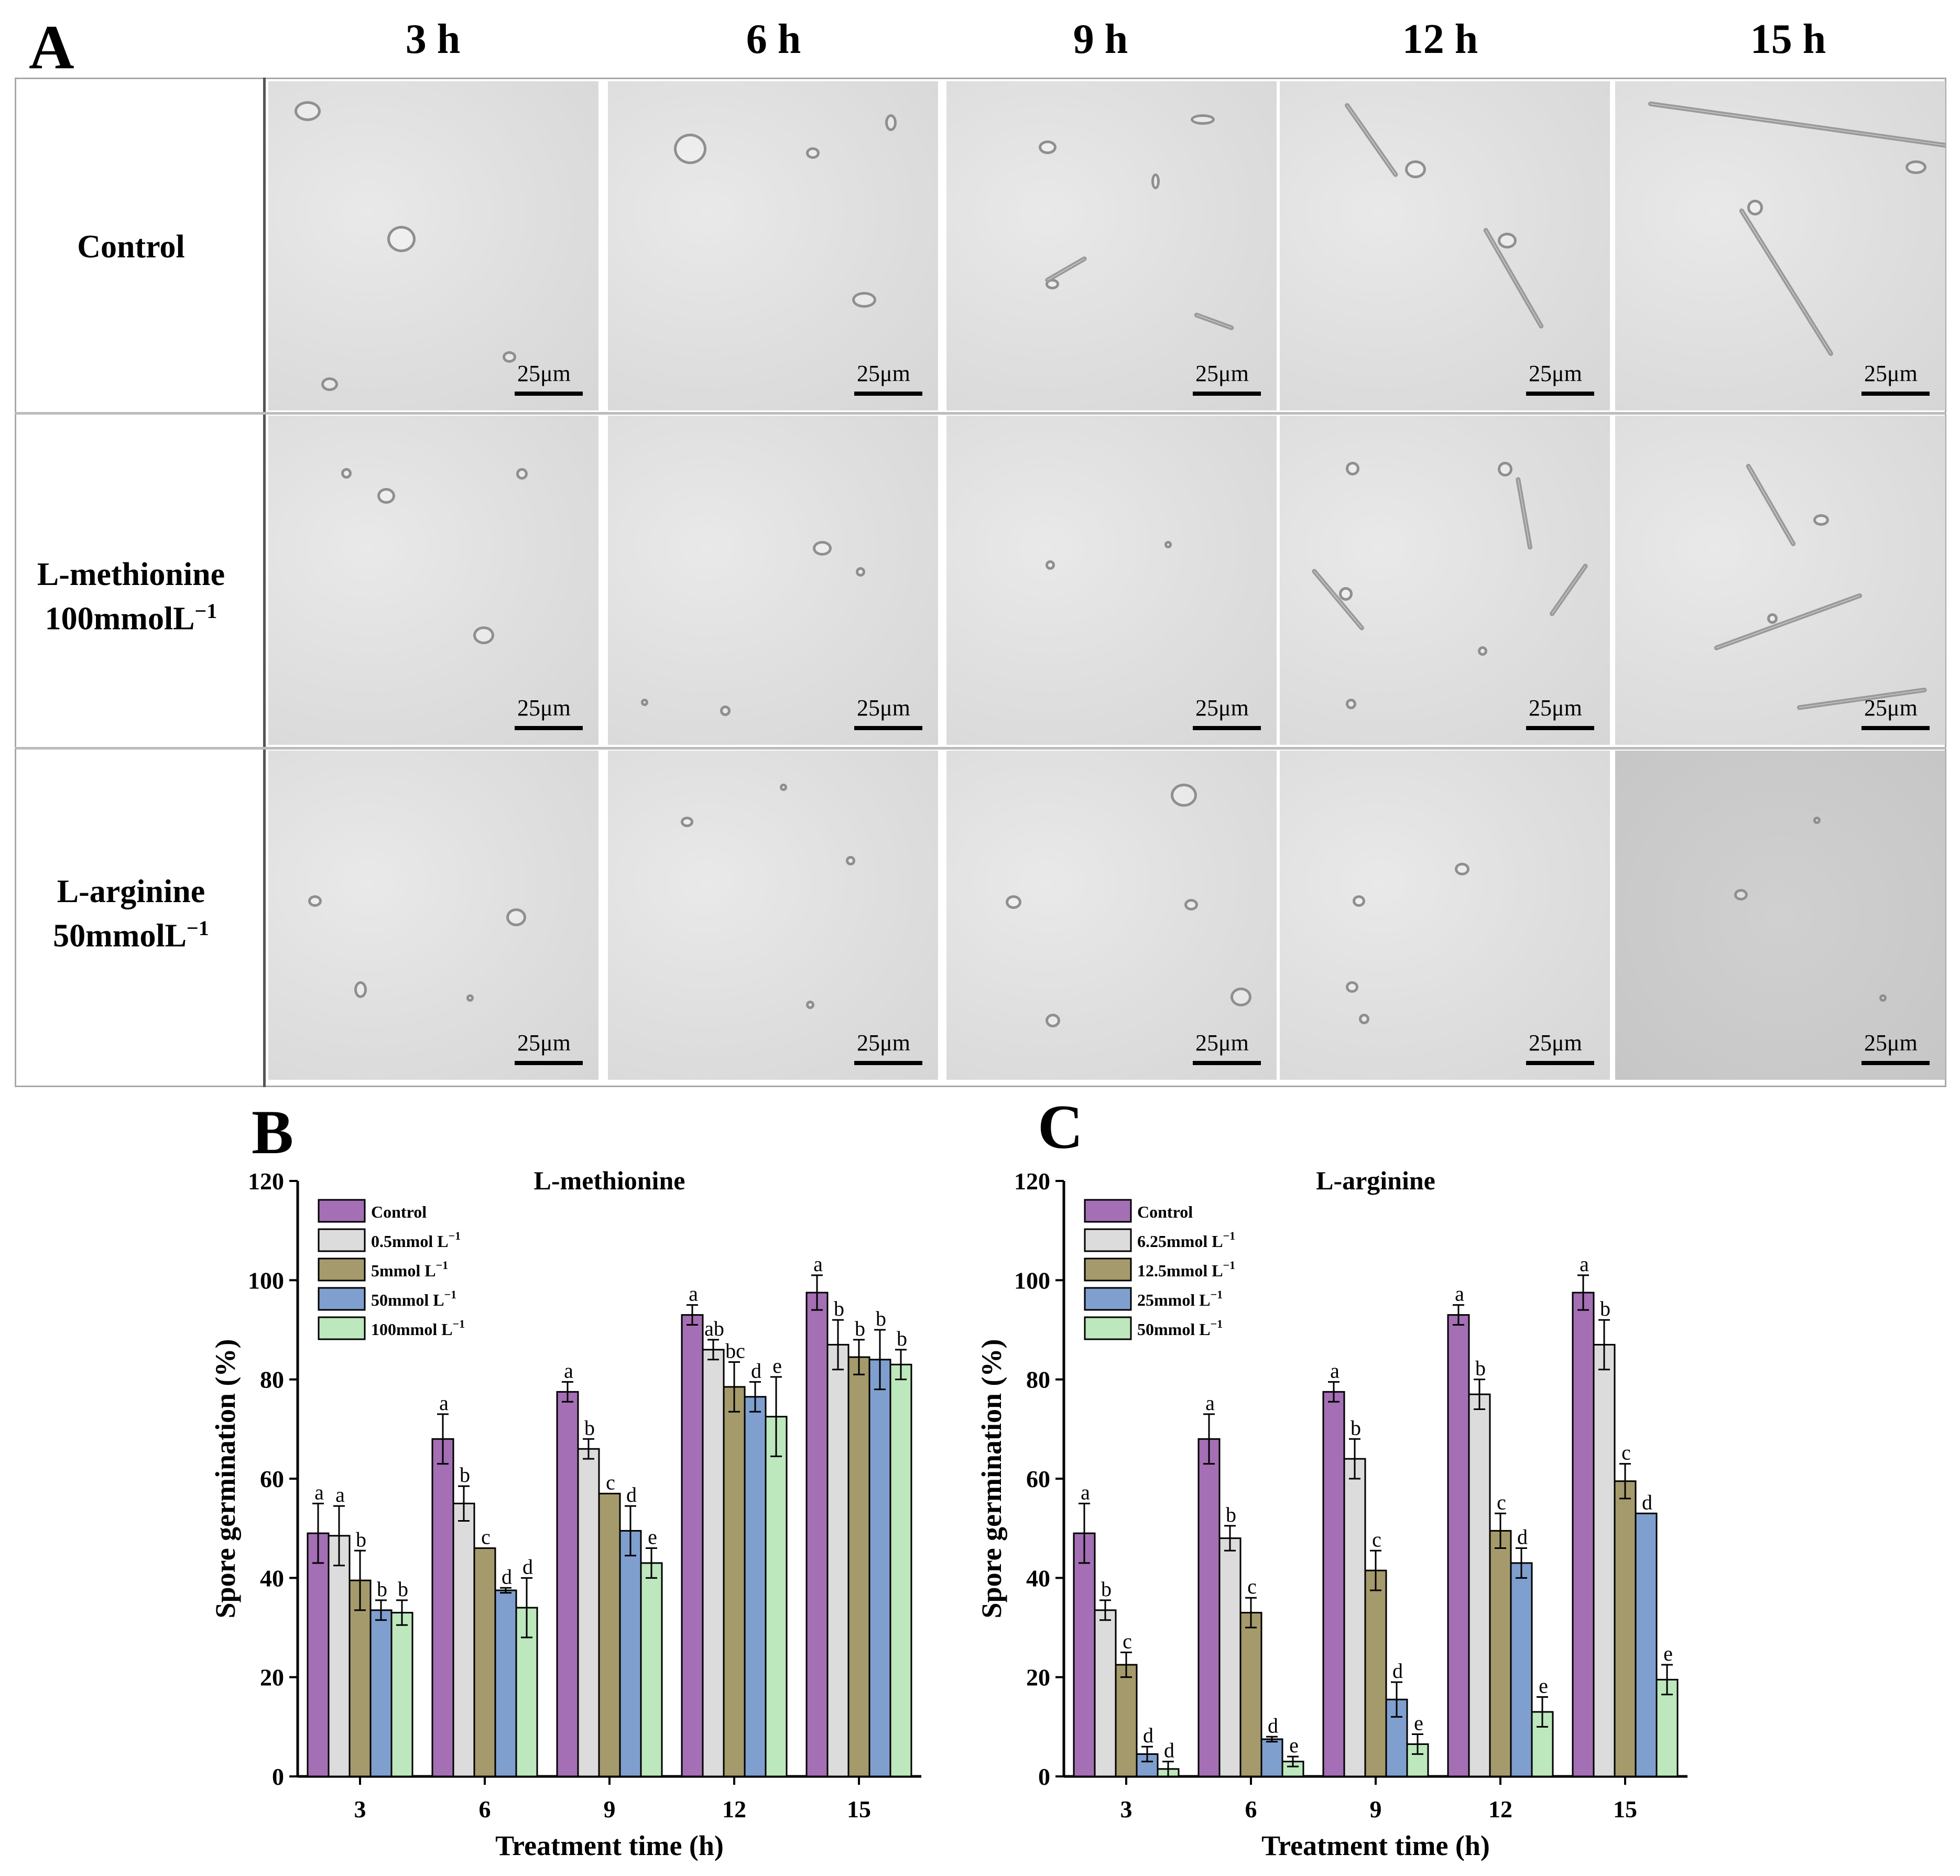 The height and width of the screenshot is (1876, 1960). What do you see at coordinates (980, 413) in the screenshot?
I see `row-separator` at bounding box center [980, 413].